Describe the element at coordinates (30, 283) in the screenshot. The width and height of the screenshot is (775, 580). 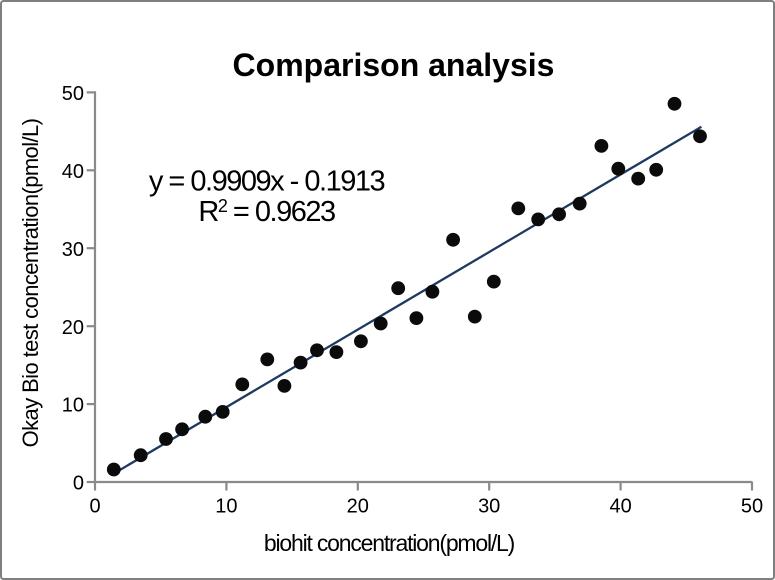
I see `svg-text:Okay Bio test concentration(pm: Okay Bio test concentration(pmol/L)` at that location.